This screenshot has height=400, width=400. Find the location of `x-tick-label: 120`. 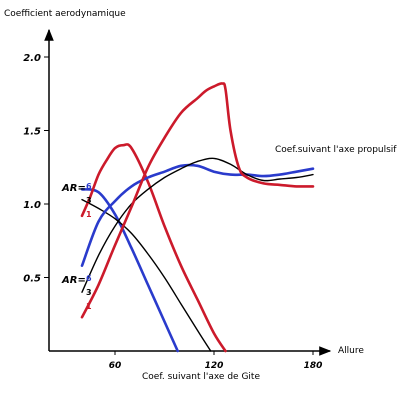

x-tick-label: 120 is located at coordinates (214, 366).